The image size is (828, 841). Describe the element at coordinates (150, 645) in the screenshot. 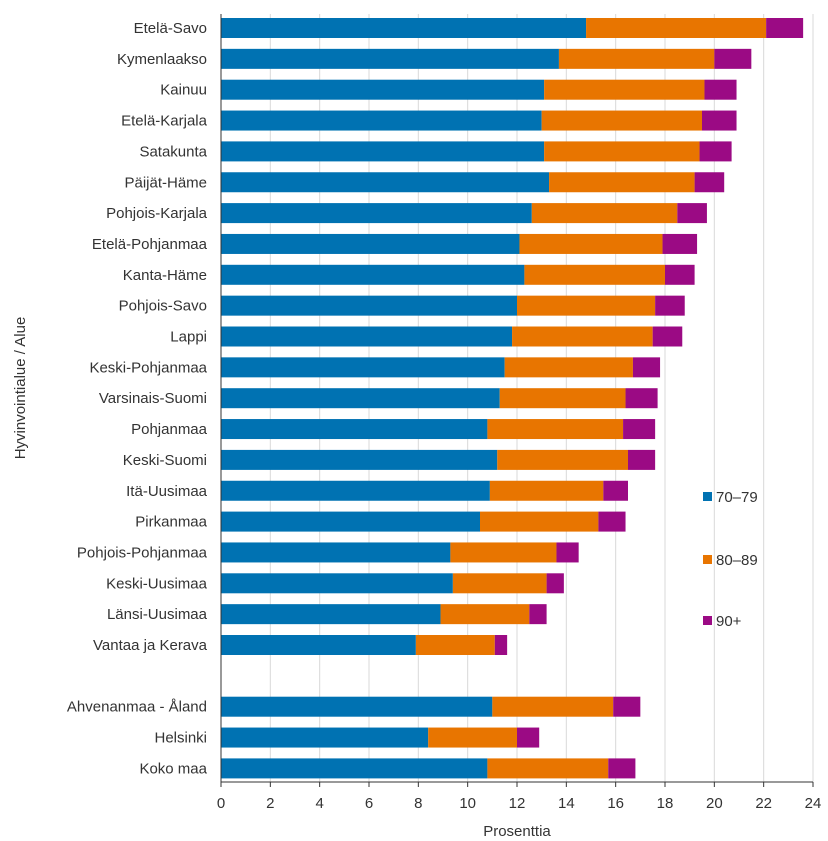

I see `category-label: Vantaa ja Kerava` at that location.